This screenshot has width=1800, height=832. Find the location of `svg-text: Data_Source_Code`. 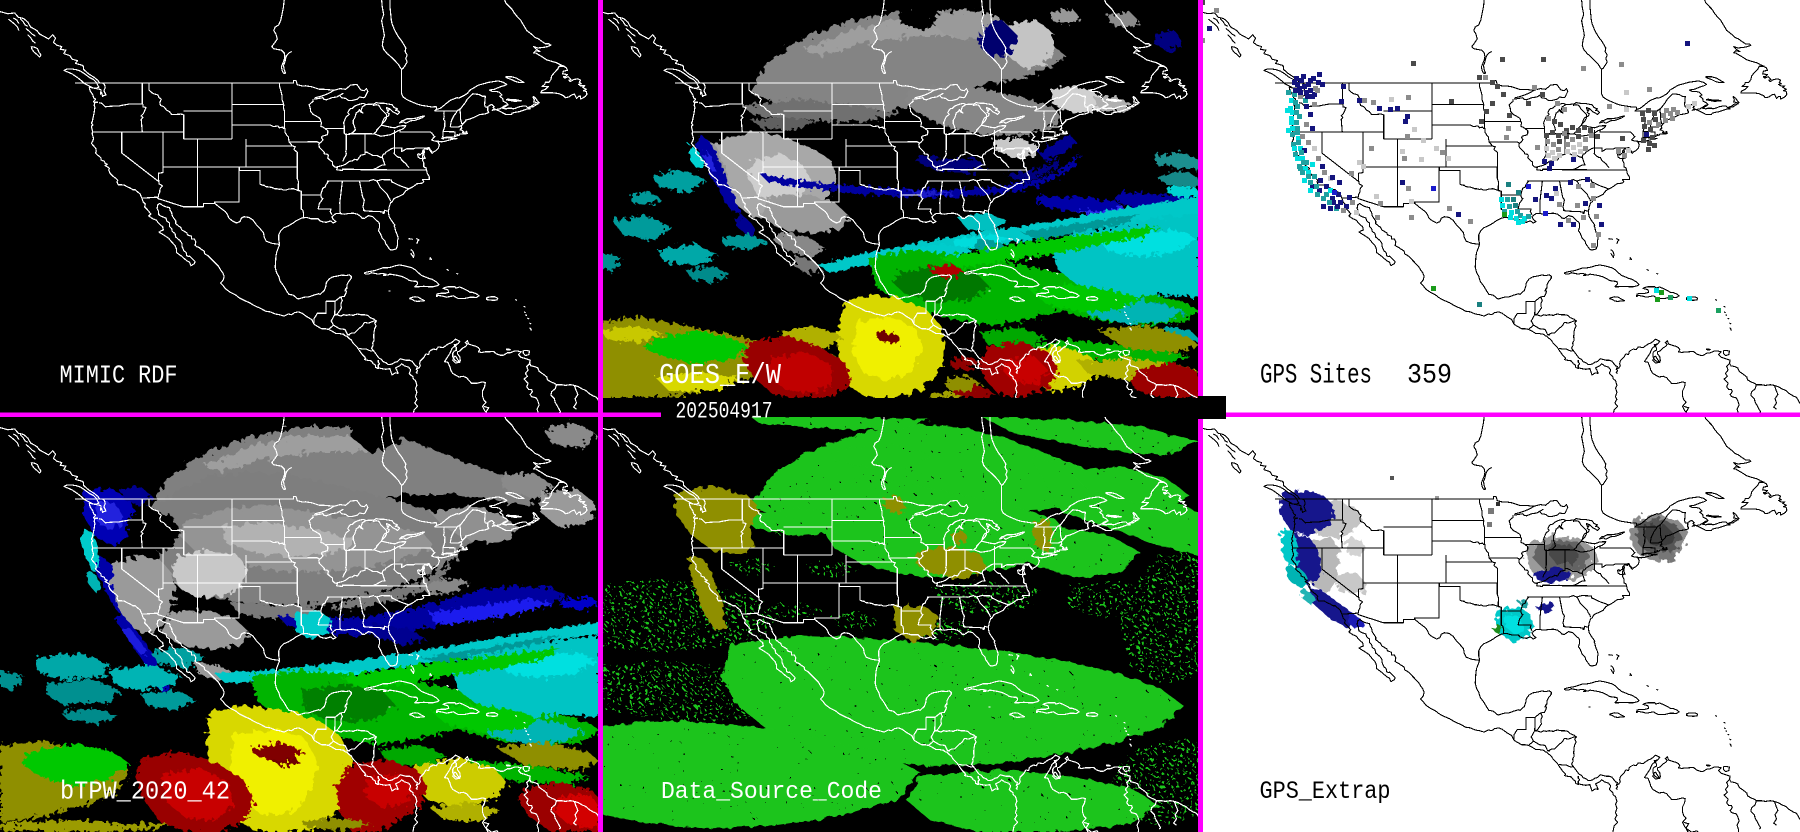

svg-text: Data_Source_Code is located at coordinates (771, 792).